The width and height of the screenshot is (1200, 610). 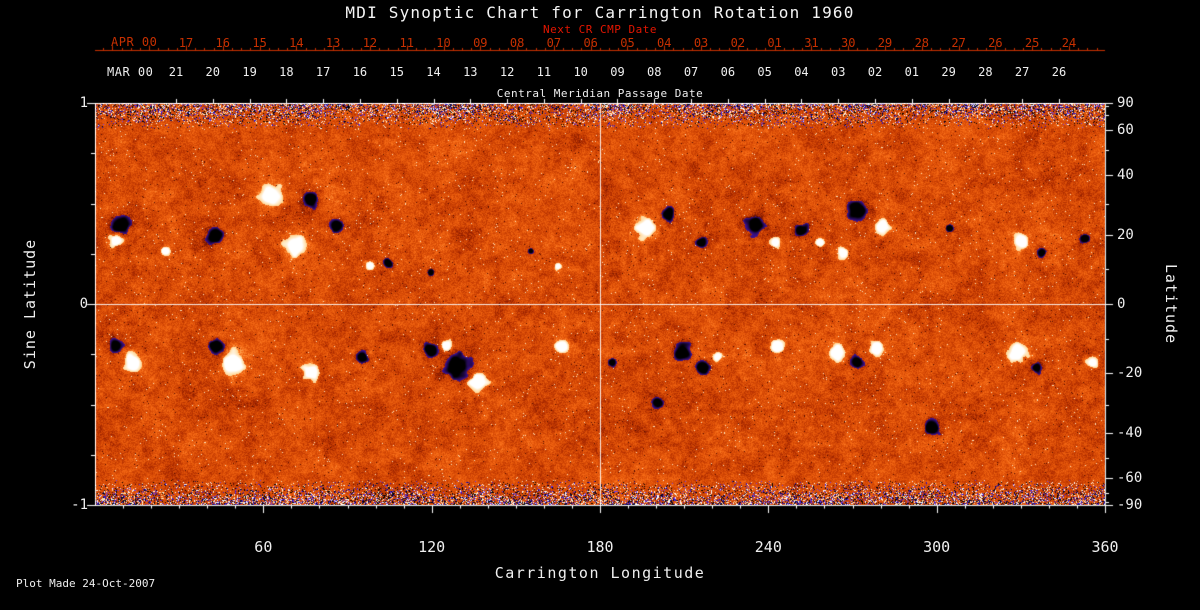 What do you see at coordinates (937, 547) in the screenshot?
I see `x-tick-label: 300` at bounding box center [937, 547].